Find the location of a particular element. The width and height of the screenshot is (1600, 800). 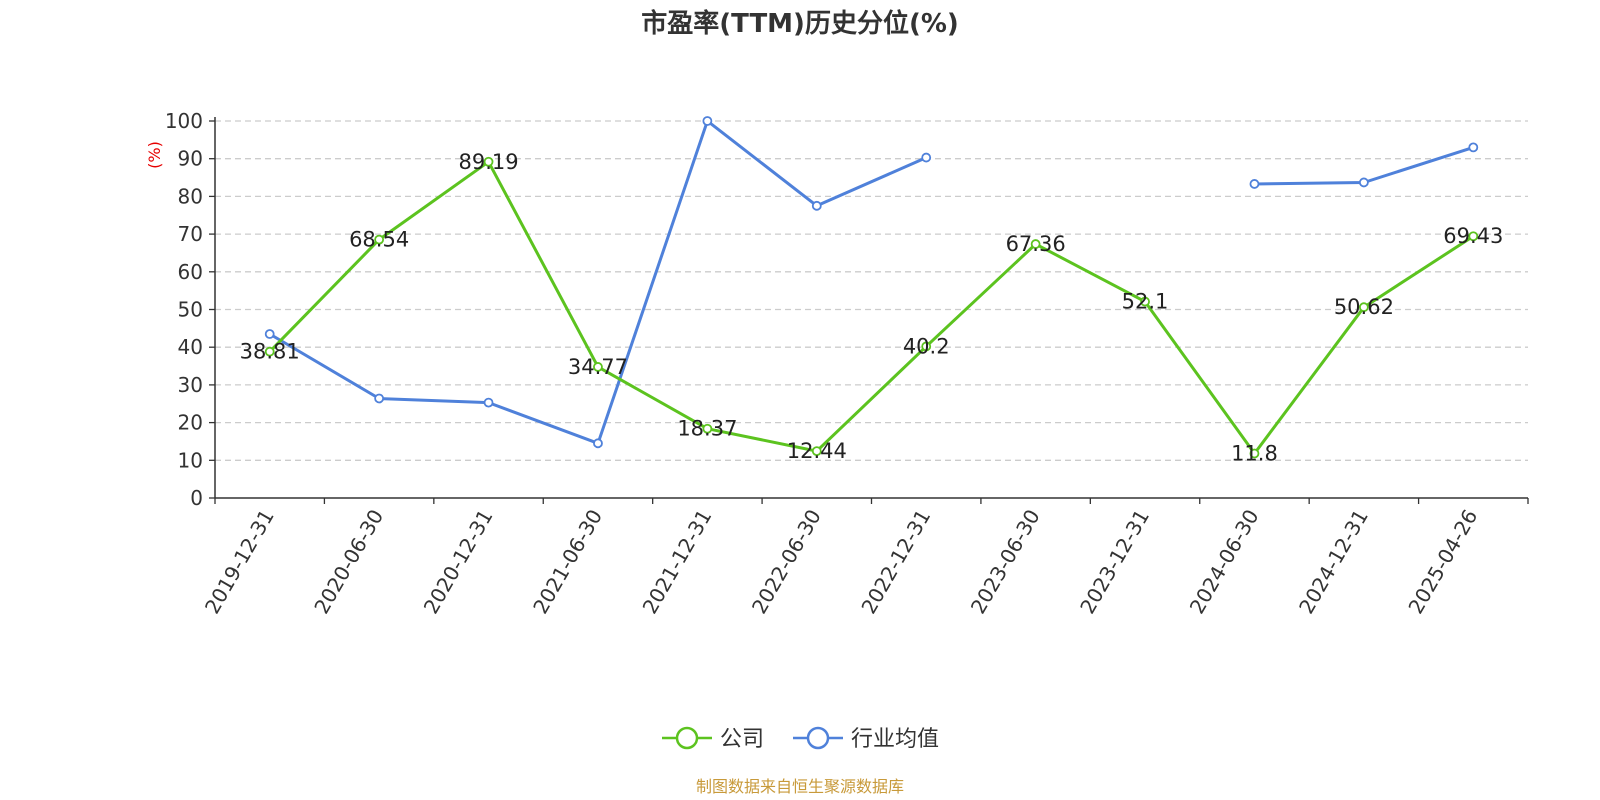

data-label: 69.43 is located at coordinates (1473, 236).